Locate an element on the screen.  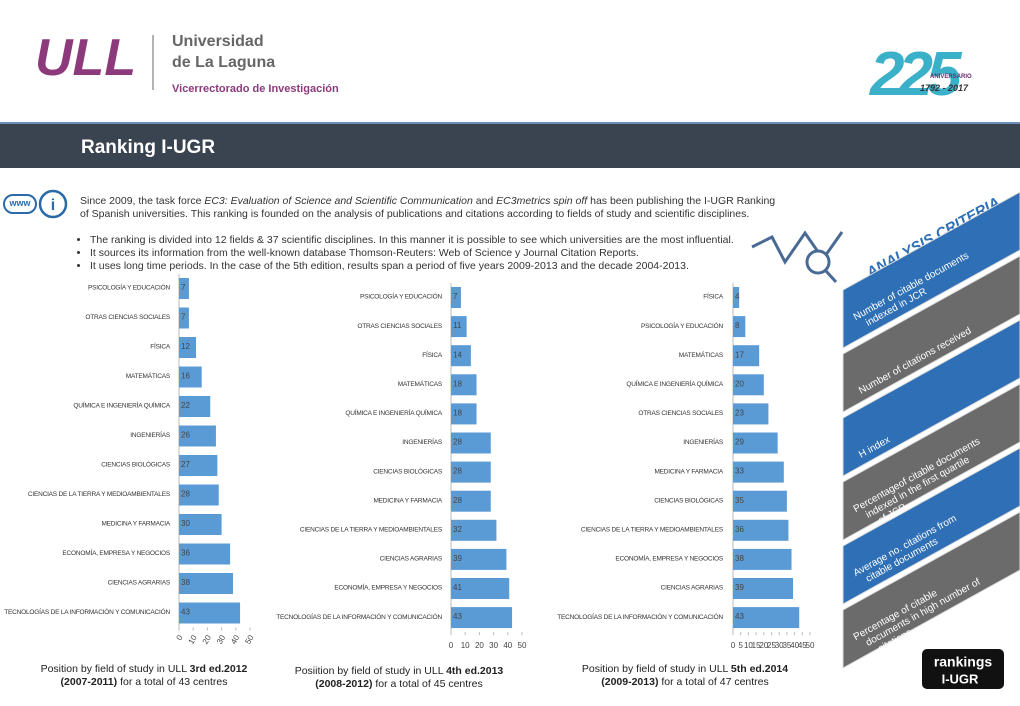
category-label: OTRAS CIENCIAS SOCIALES is located at coordinates (127, 317).